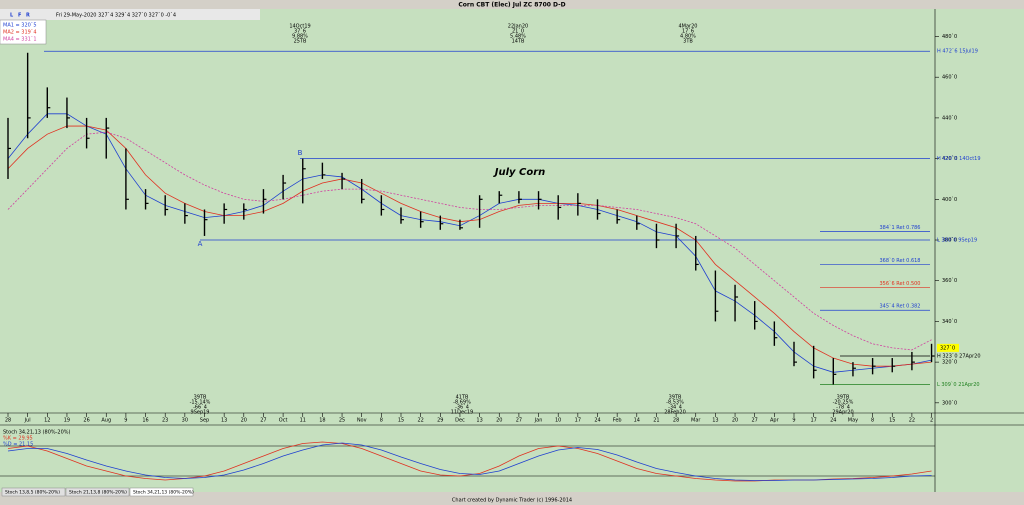  I want to click on y-tick-label: 360`0, so click(949, 281).